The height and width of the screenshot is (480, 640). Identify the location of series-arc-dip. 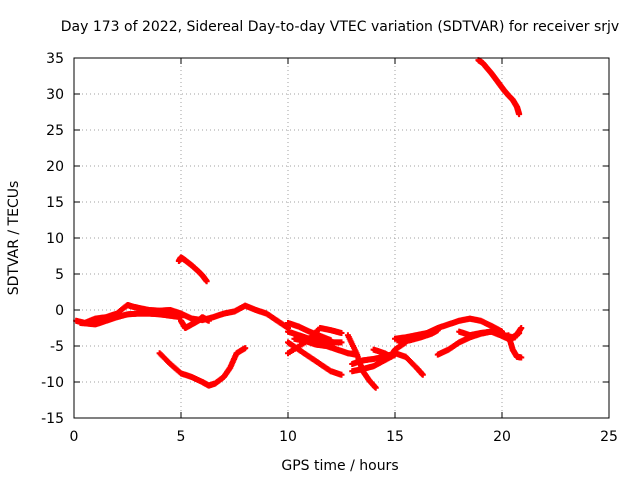
(202, 367).